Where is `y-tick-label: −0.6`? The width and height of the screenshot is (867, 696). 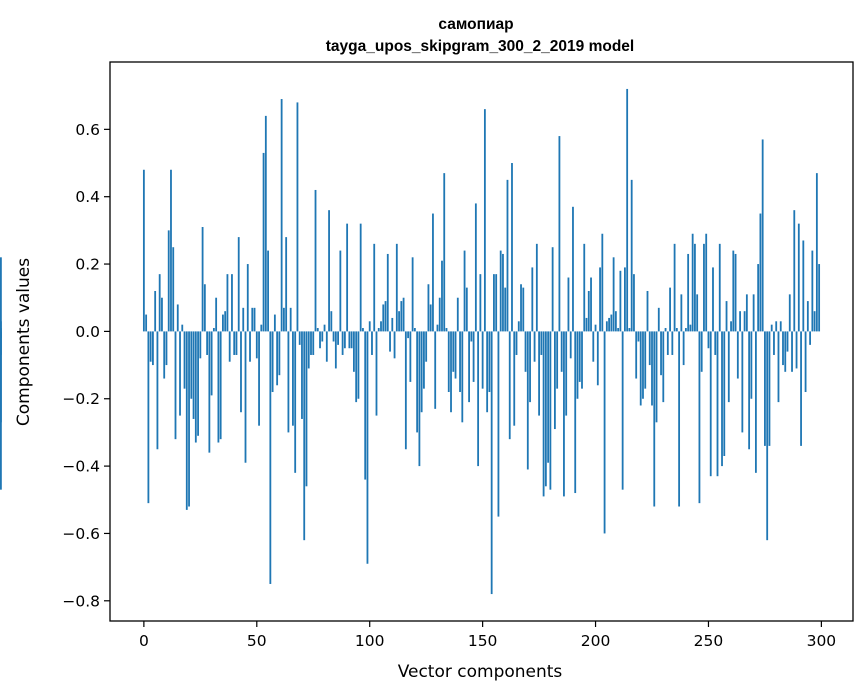 y-tick-label: −0.6 is located at coordinates (81, 534).